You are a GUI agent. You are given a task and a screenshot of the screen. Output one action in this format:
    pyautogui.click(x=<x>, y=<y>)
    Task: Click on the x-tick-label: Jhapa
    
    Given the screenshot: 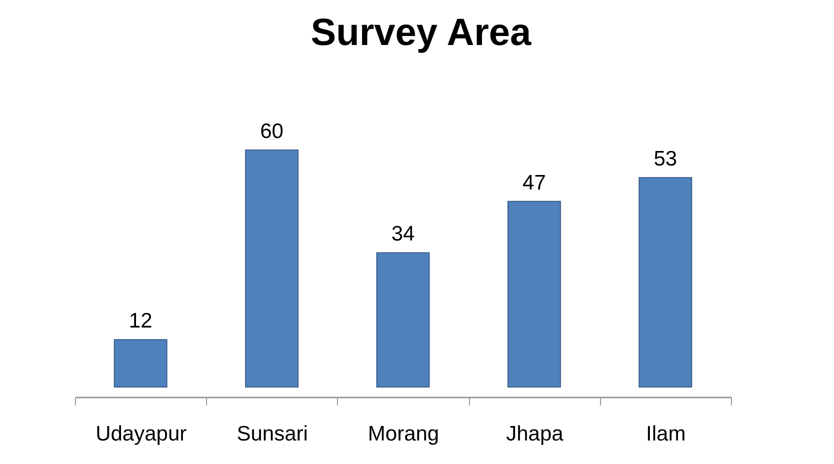 What is the action you would take?
    pyautogui.click(x=535, y=434)
    